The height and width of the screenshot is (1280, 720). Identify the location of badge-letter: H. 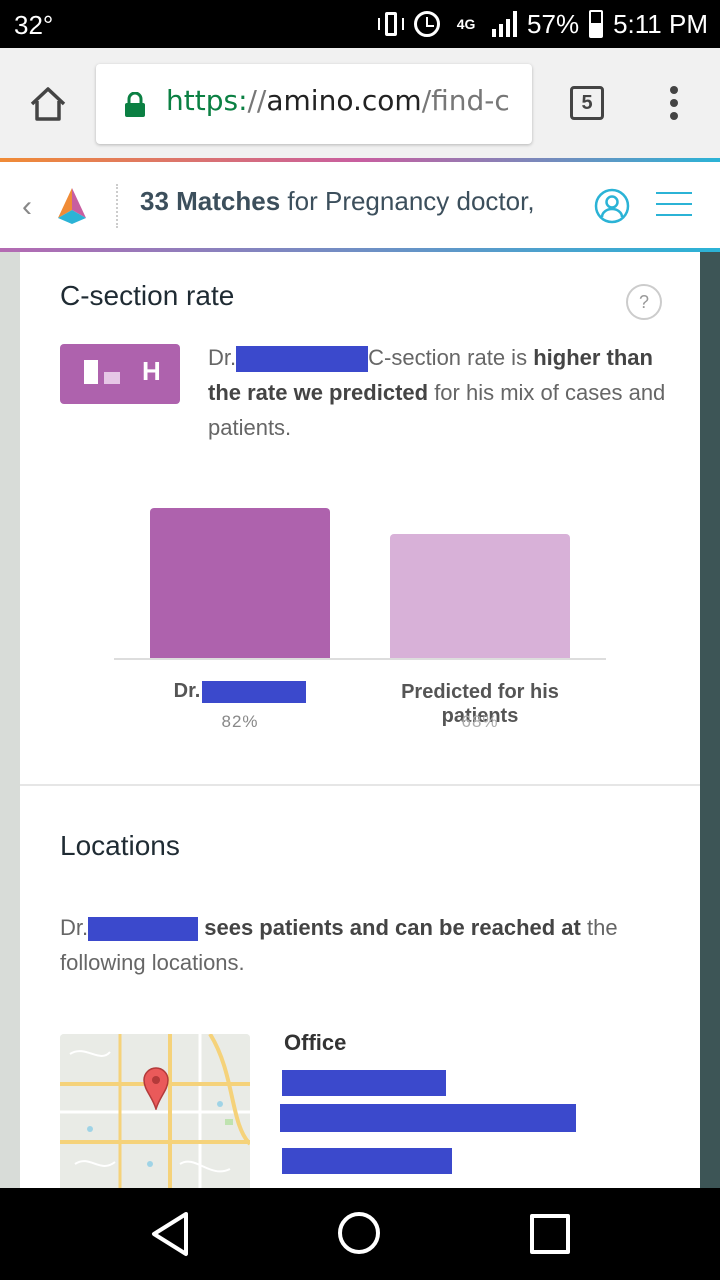
(151, 371).